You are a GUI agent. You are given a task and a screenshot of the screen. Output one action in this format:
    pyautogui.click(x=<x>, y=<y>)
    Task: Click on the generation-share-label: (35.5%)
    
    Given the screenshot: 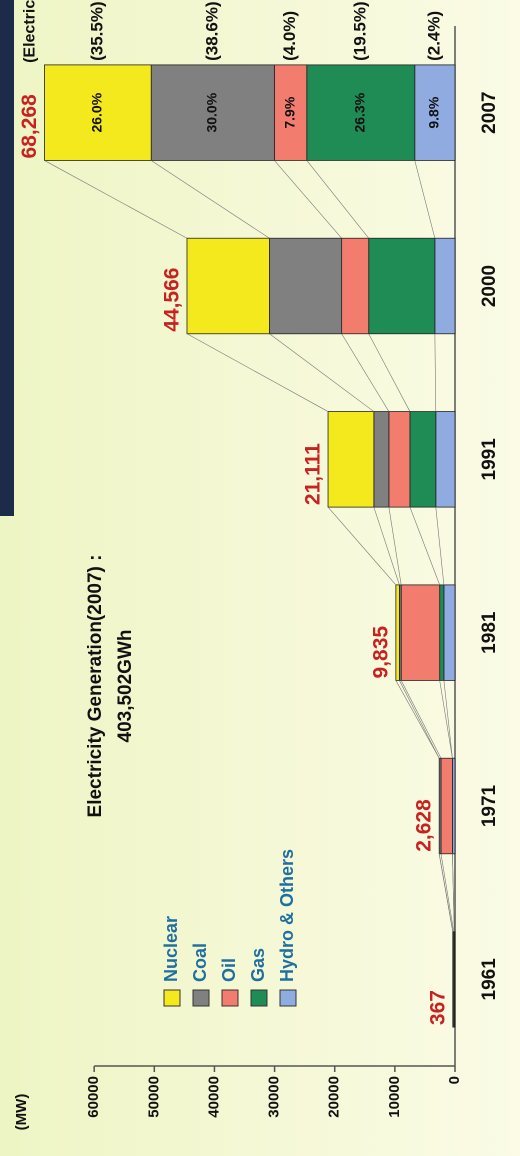 What is the action you would take?
    pyautogui.click(x=96, y=31)
    